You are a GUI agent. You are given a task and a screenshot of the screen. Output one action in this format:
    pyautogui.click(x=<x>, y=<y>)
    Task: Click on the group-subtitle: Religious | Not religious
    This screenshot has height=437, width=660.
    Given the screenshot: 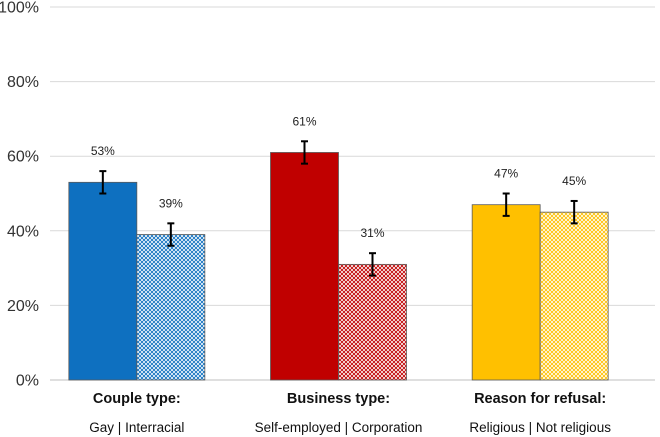 What is the action you would take?
    pyautogui.click(x=540, y=427)
    